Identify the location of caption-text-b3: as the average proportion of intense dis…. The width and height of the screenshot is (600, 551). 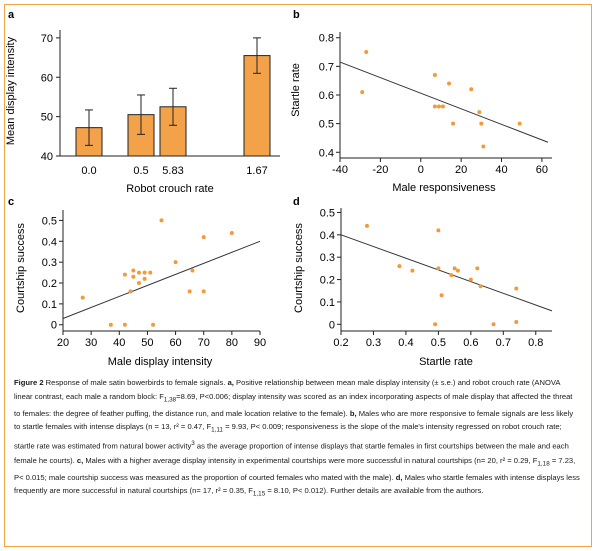
(291, 453).